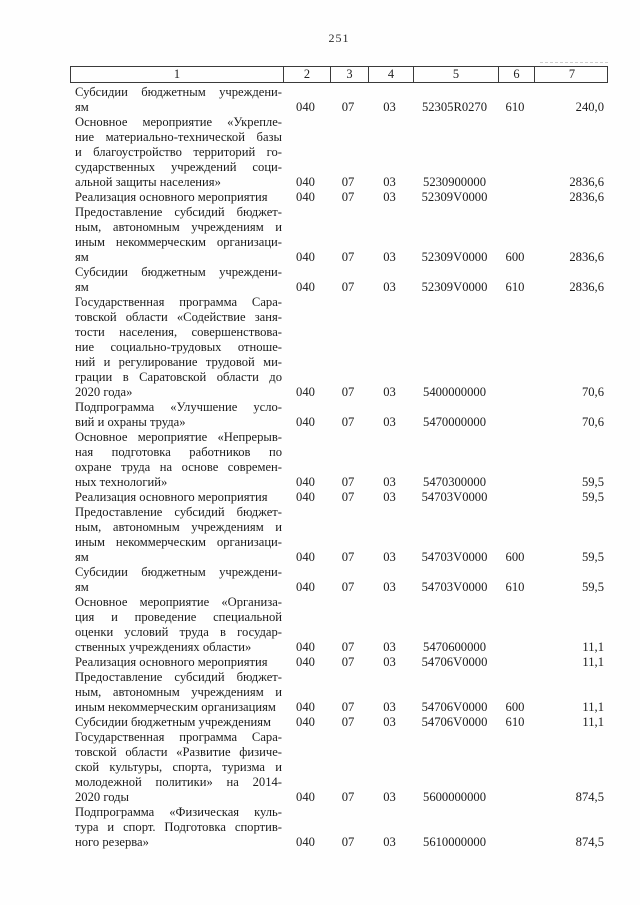  I want to click on description-line: Основное мероприятие «Непрерыв-, so click(178, 437).